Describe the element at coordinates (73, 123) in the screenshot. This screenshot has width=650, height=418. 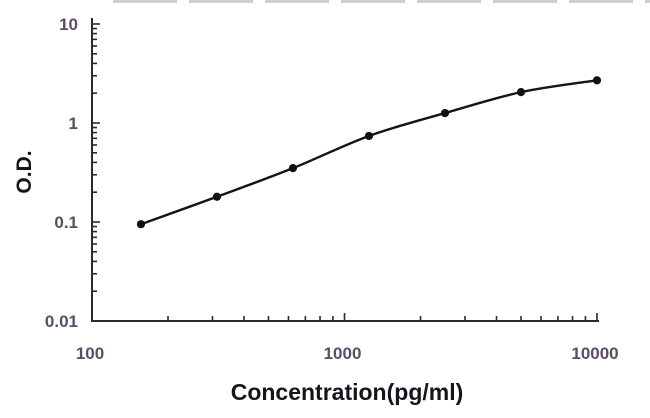
I see `y-tick-label: 1` at that location.